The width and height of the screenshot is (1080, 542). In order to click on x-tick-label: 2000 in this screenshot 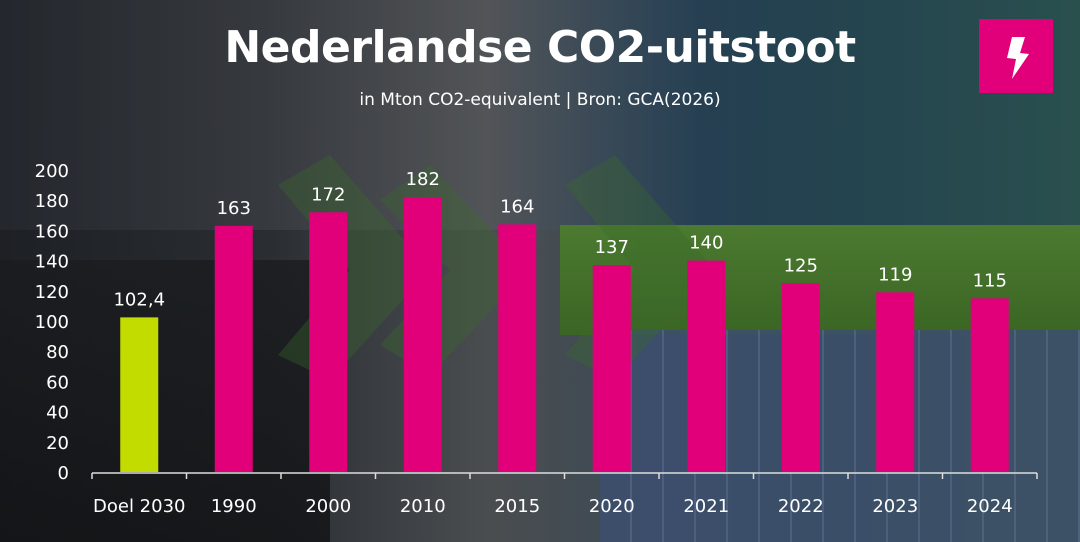, I will do `click(328, 506)`.